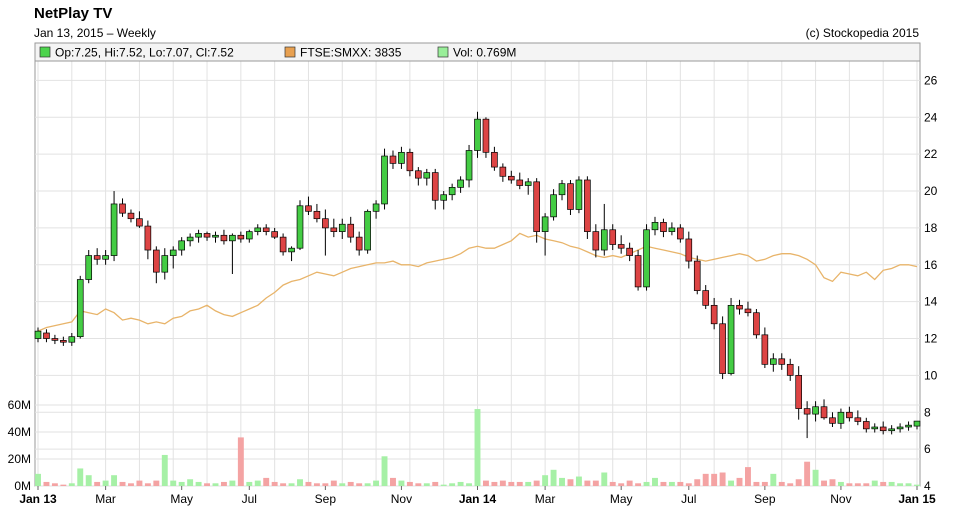  What do you see at coordinates (477, 52) in the screenshot?
I see `legend-background` at bounding box center [477, 52].